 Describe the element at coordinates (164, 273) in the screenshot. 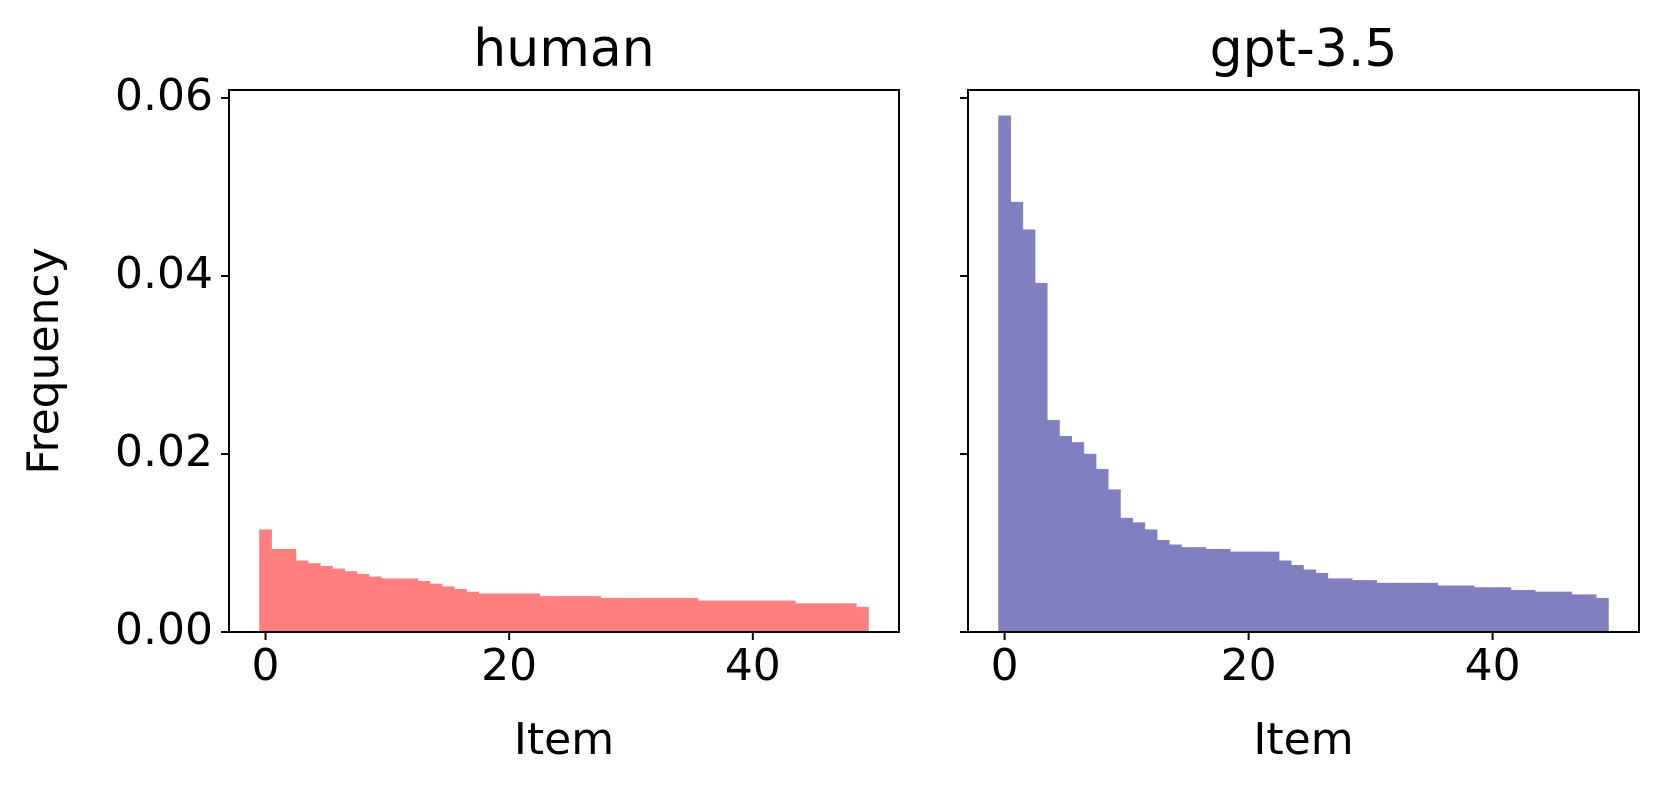

I see `y-tick-label: 0.04` at that location.